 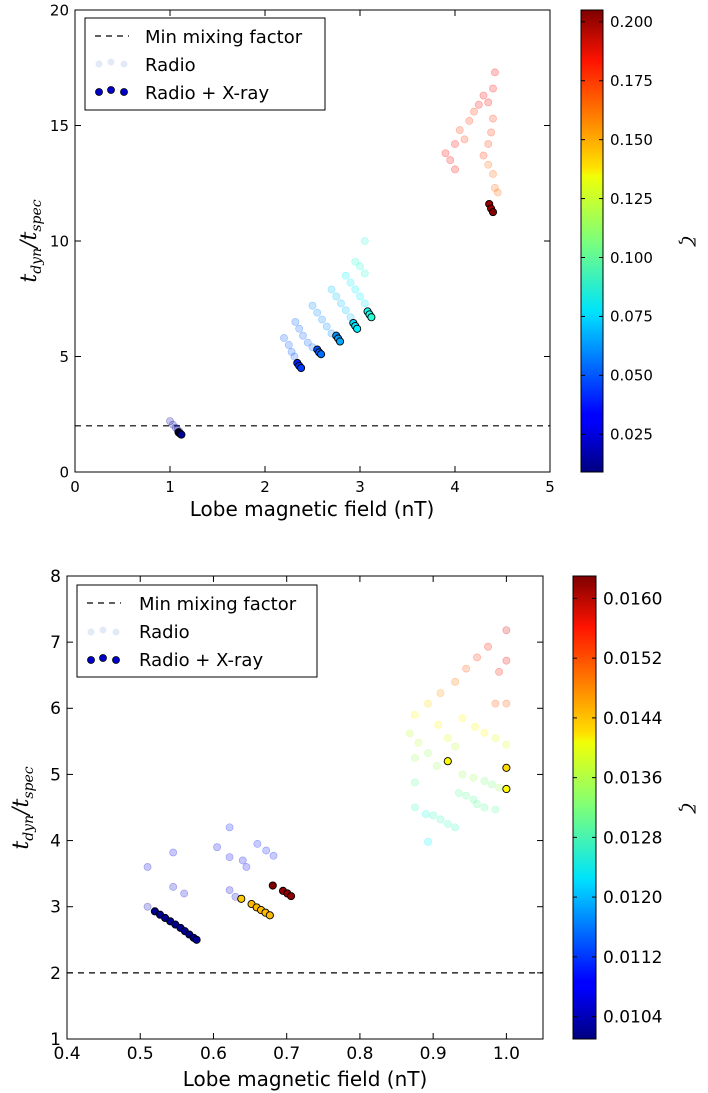 What do you see at coordinates (631, 81) in the screenshot?
I see `colorbar-tick-label: 0.175` at bounding box center [631, 81].